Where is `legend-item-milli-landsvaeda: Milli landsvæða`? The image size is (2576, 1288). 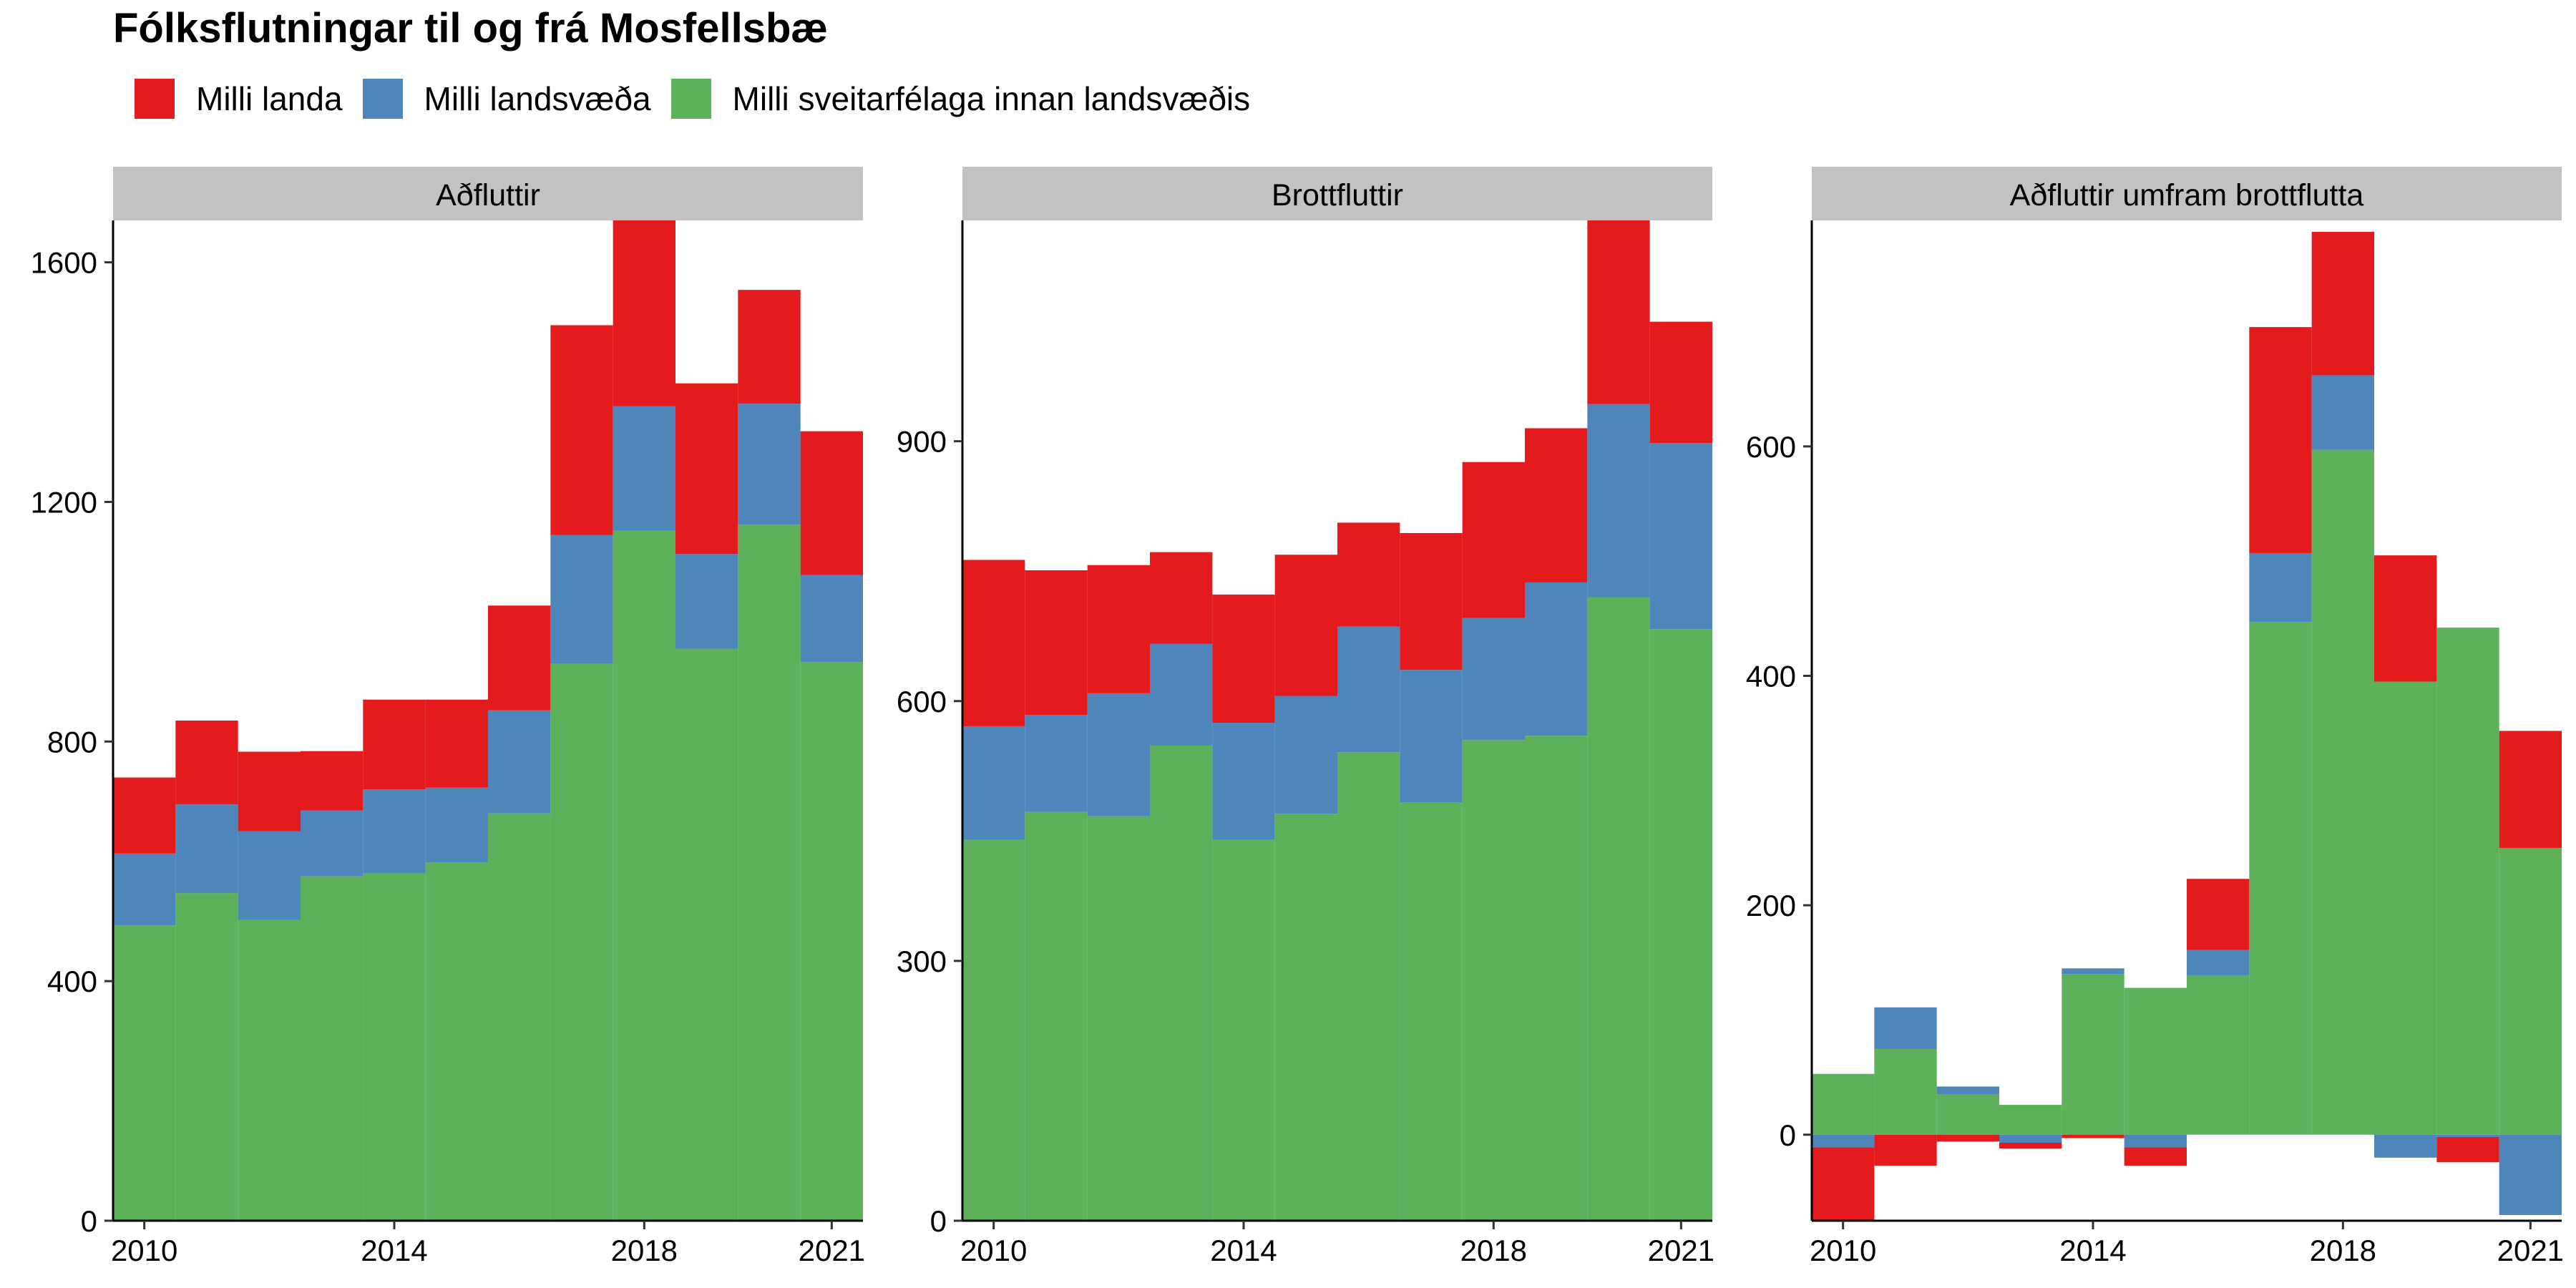 legend-item-milli-landsvaeda: Milli landsvæða is located at coordinates (506, 99).